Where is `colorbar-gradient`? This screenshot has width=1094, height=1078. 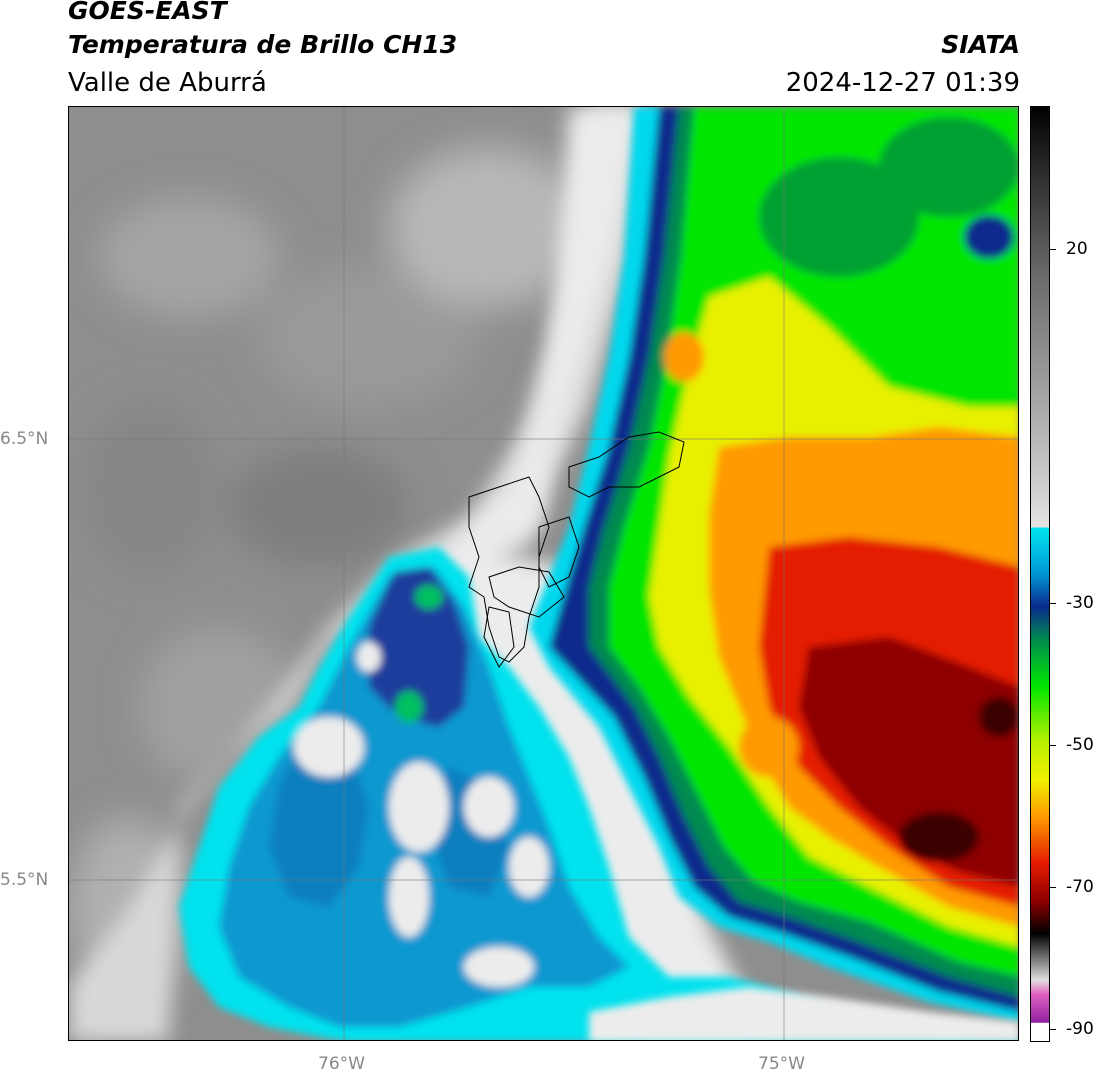 colorbar-gradient is located at coordinates (1040, 574).